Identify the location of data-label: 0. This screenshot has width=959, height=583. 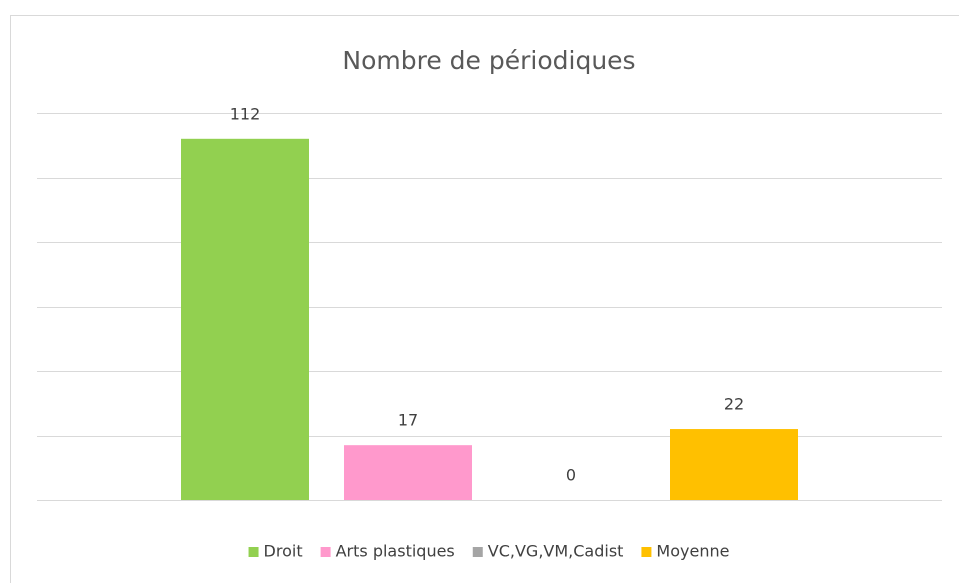
(571, 475).